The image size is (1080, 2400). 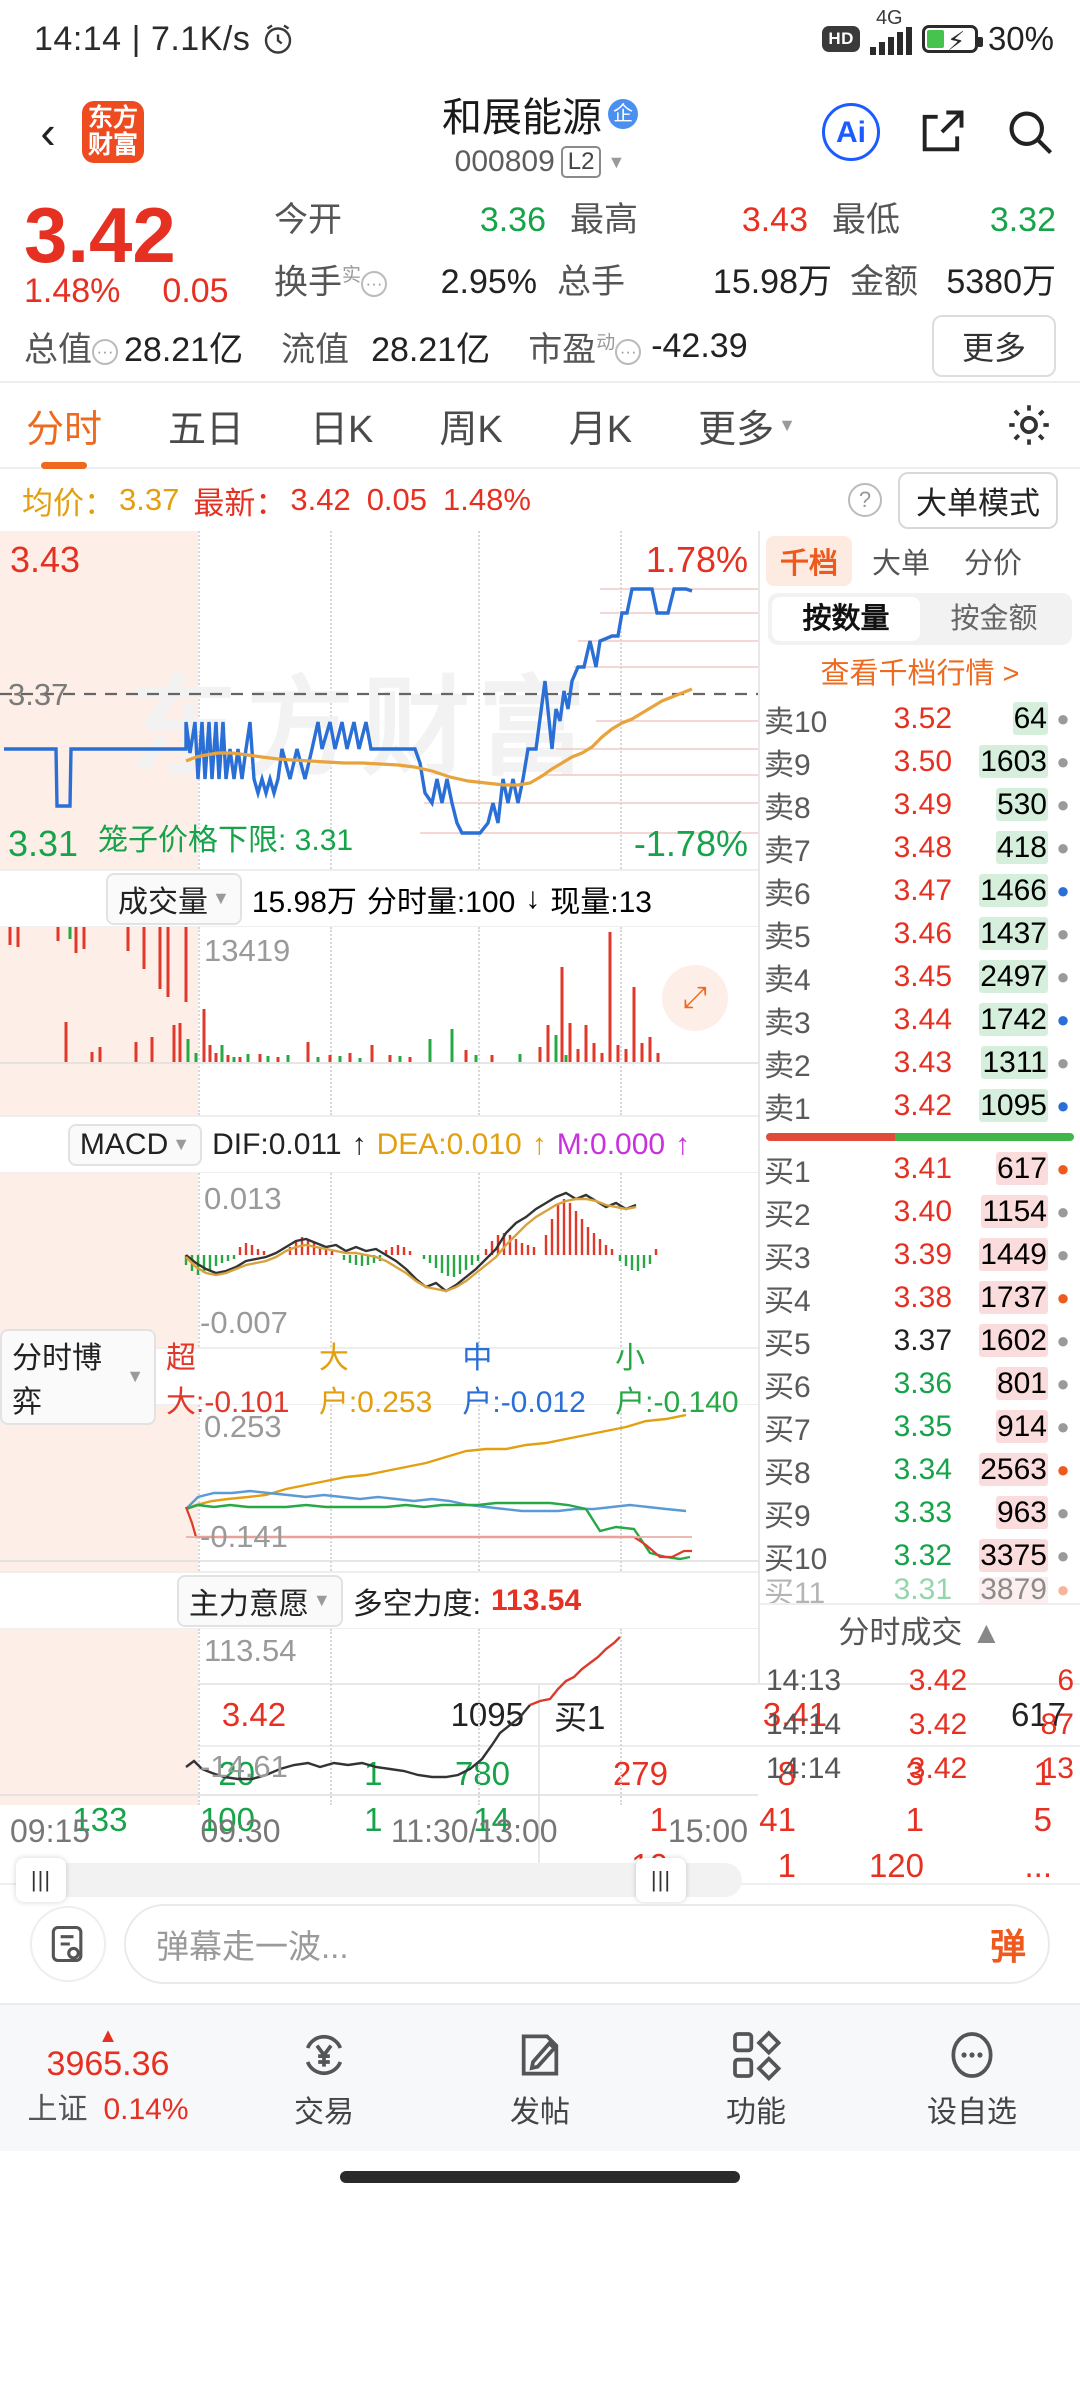 I want to click on home-indicator, so click(x=540, y=2177).